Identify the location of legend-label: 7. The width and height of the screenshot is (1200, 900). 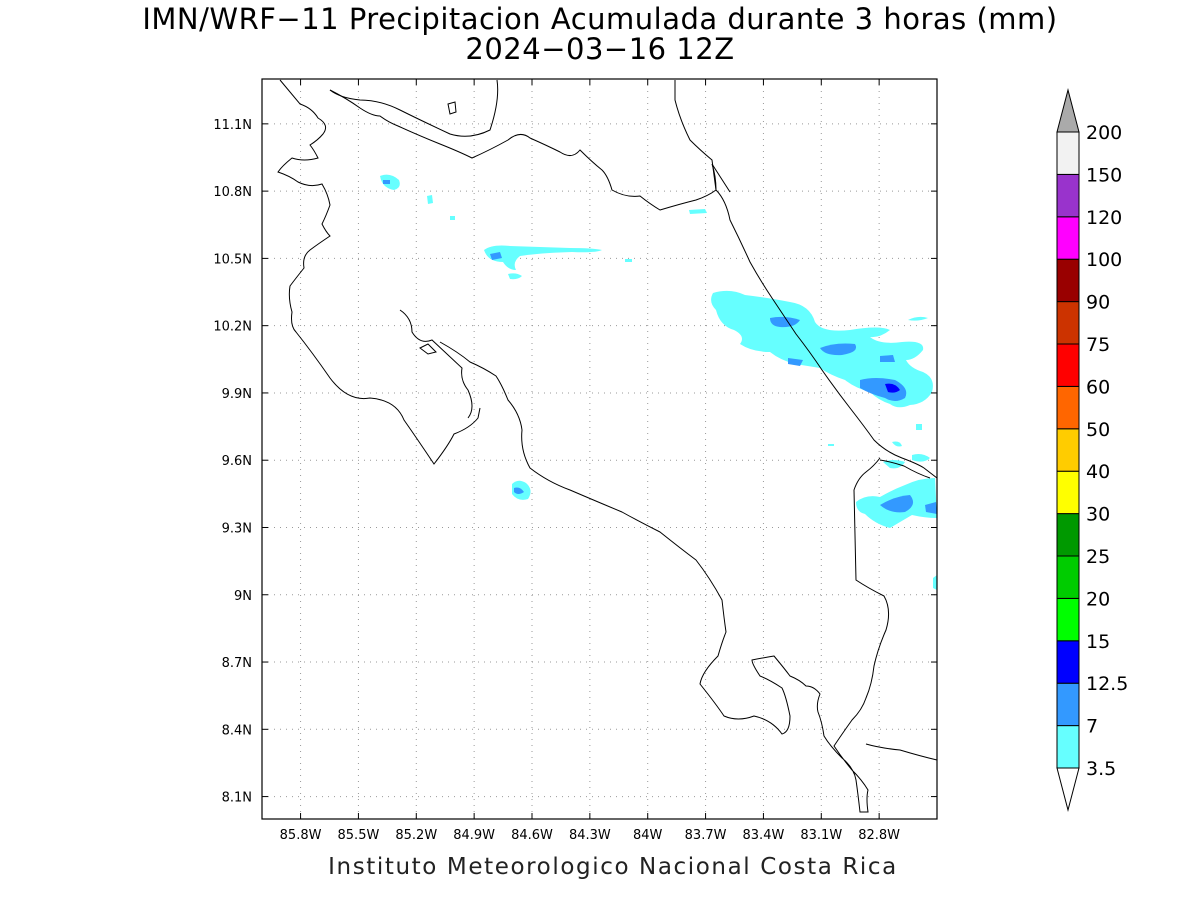
(1092, 727).